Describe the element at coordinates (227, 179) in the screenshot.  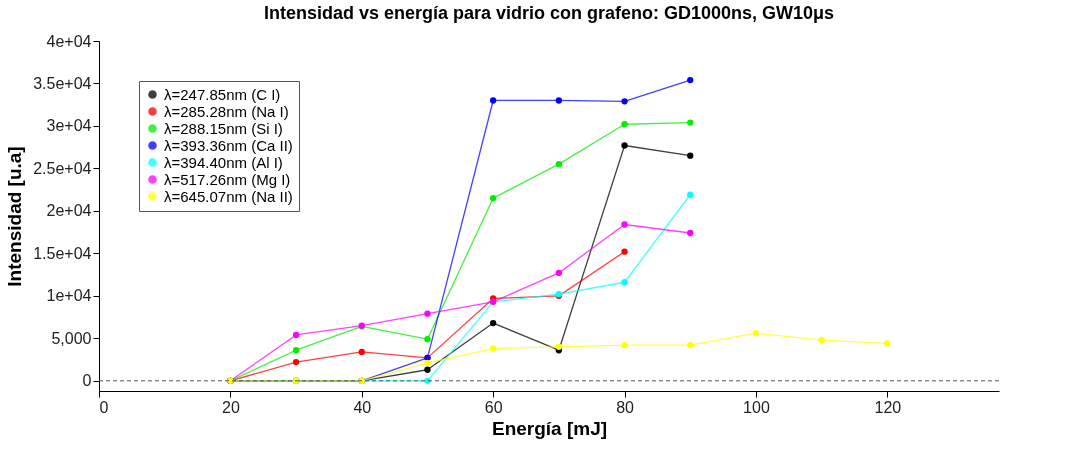
I see `legend-label: λ=517.26nm (Mg I)` at that location.